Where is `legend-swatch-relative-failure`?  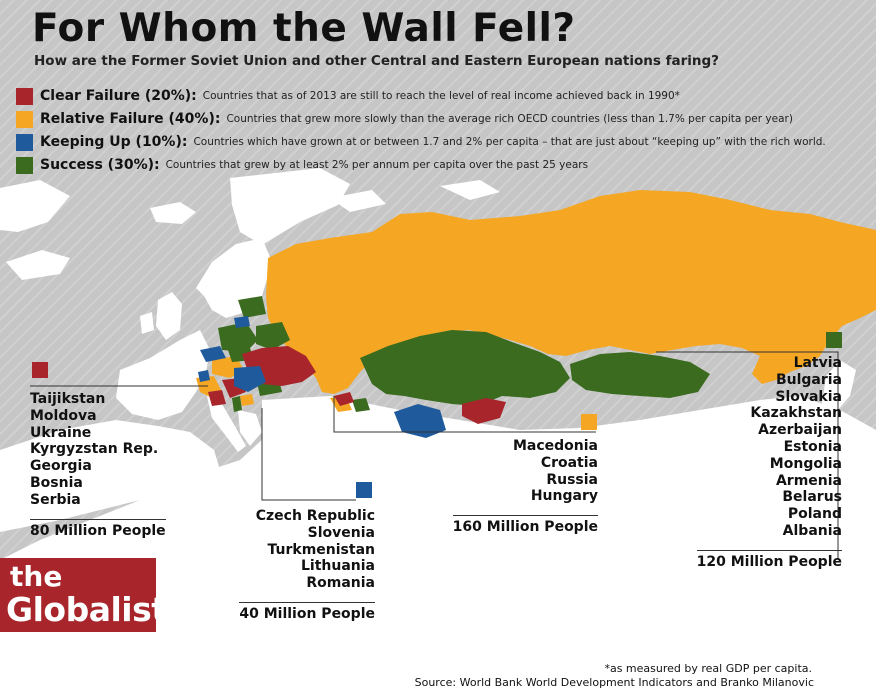 legend-swatch-relative-failure is located at coordinates (24, 119).